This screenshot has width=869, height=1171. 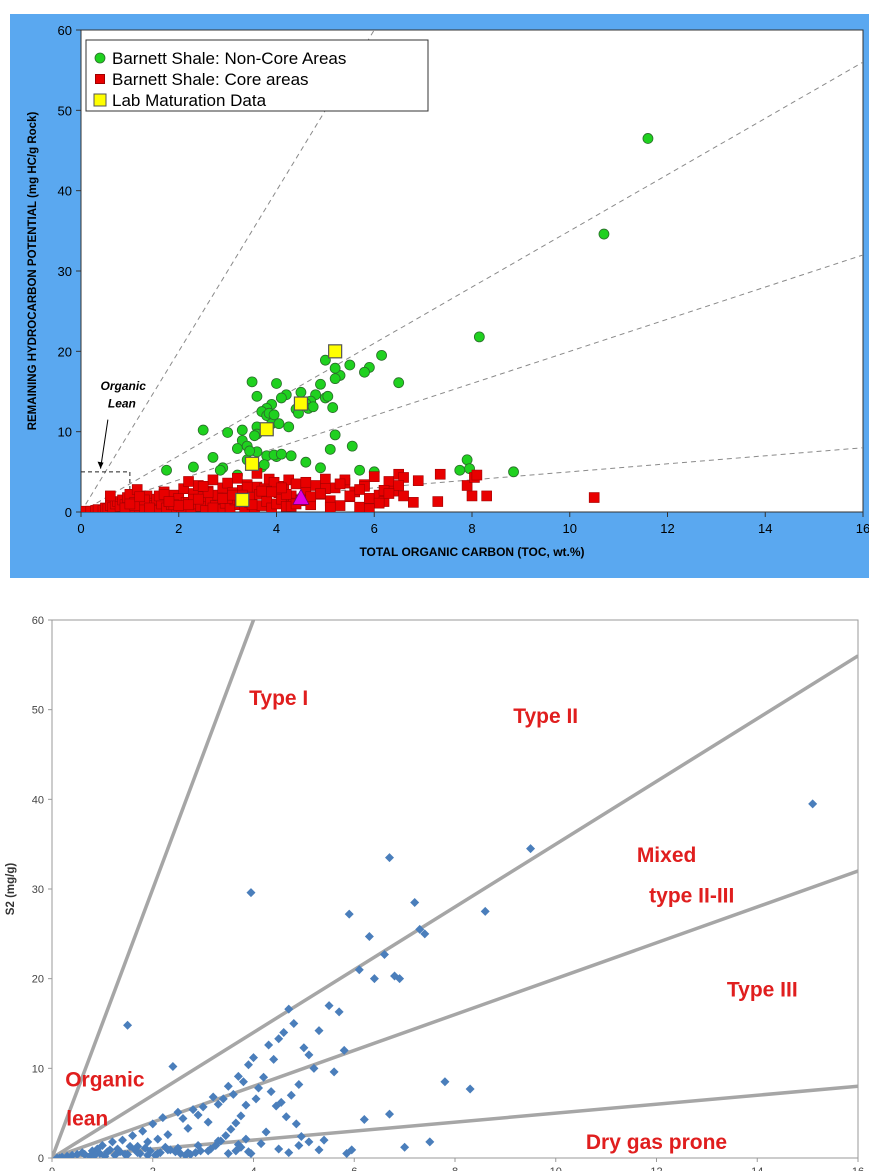 What do you see at coordinates (656, 1142) in the screenshot?
I see `region-label: Dry gas prone` at bounding box center [656, 1142].